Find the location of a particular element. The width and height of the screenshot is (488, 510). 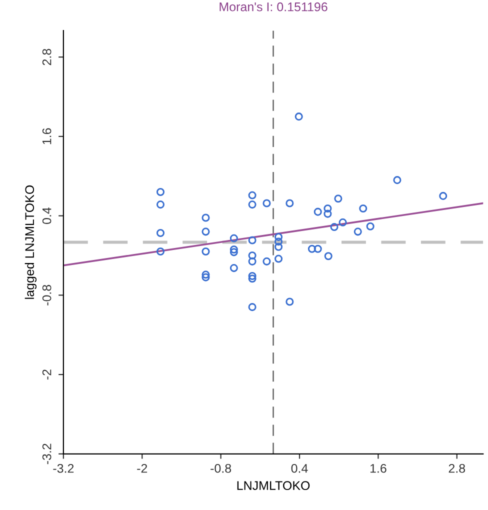

x-tick-label: 1.6 is located at coordinates (378, 468).